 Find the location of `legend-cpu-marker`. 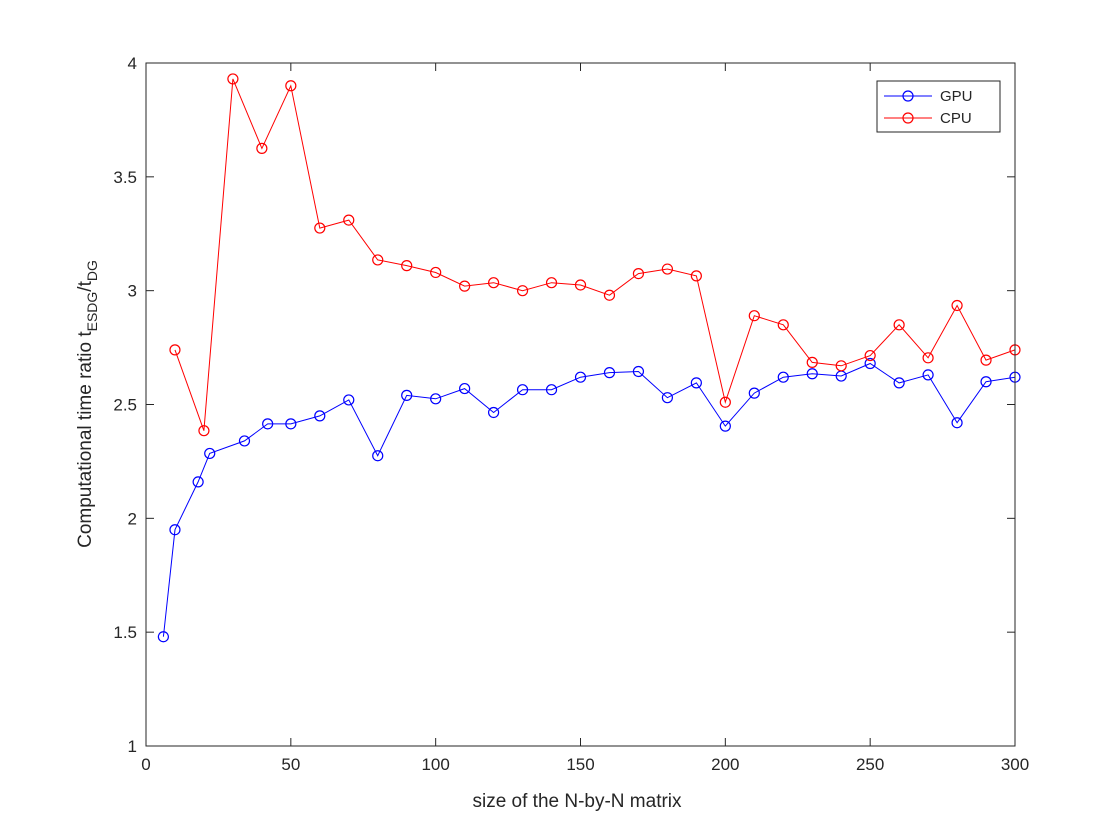

legend-cpu-marker is located at coordinates (908, 118).